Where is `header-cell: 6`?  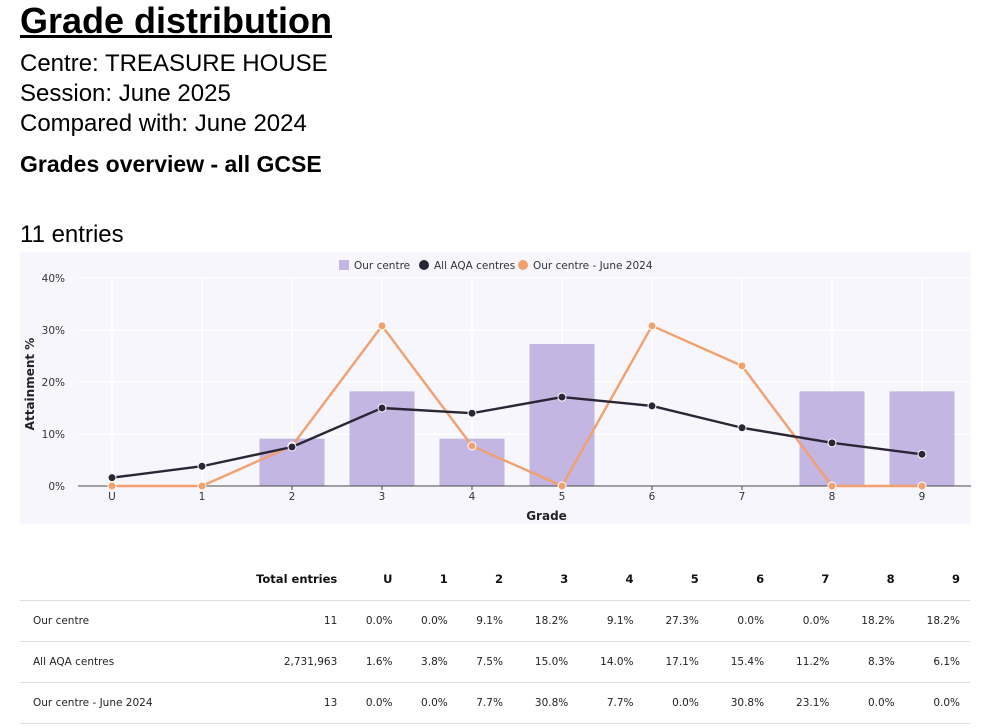
header-cell: 6 is located at coordinates (741, 579).